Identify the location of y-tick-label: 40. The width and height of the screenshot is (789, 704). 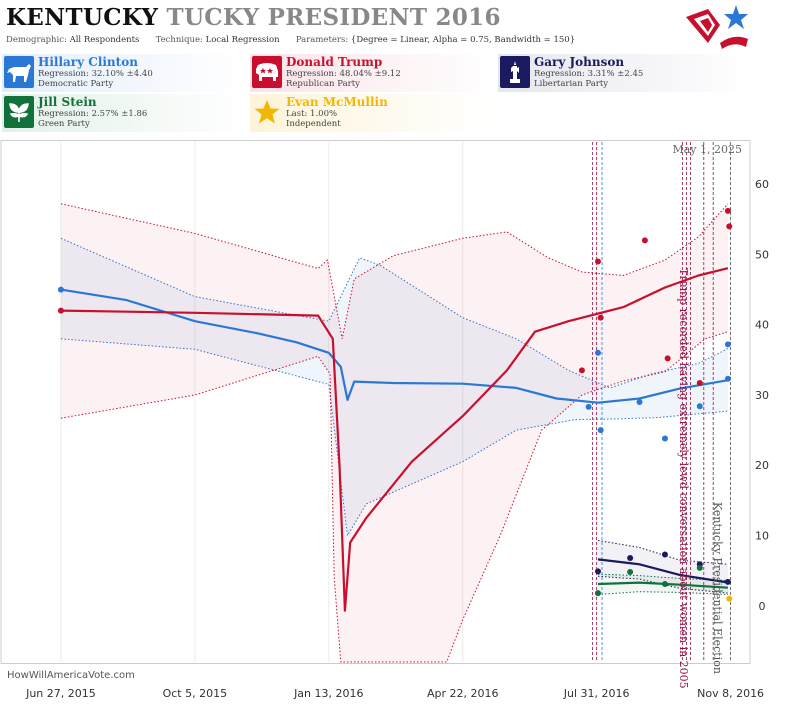
(762, 325).